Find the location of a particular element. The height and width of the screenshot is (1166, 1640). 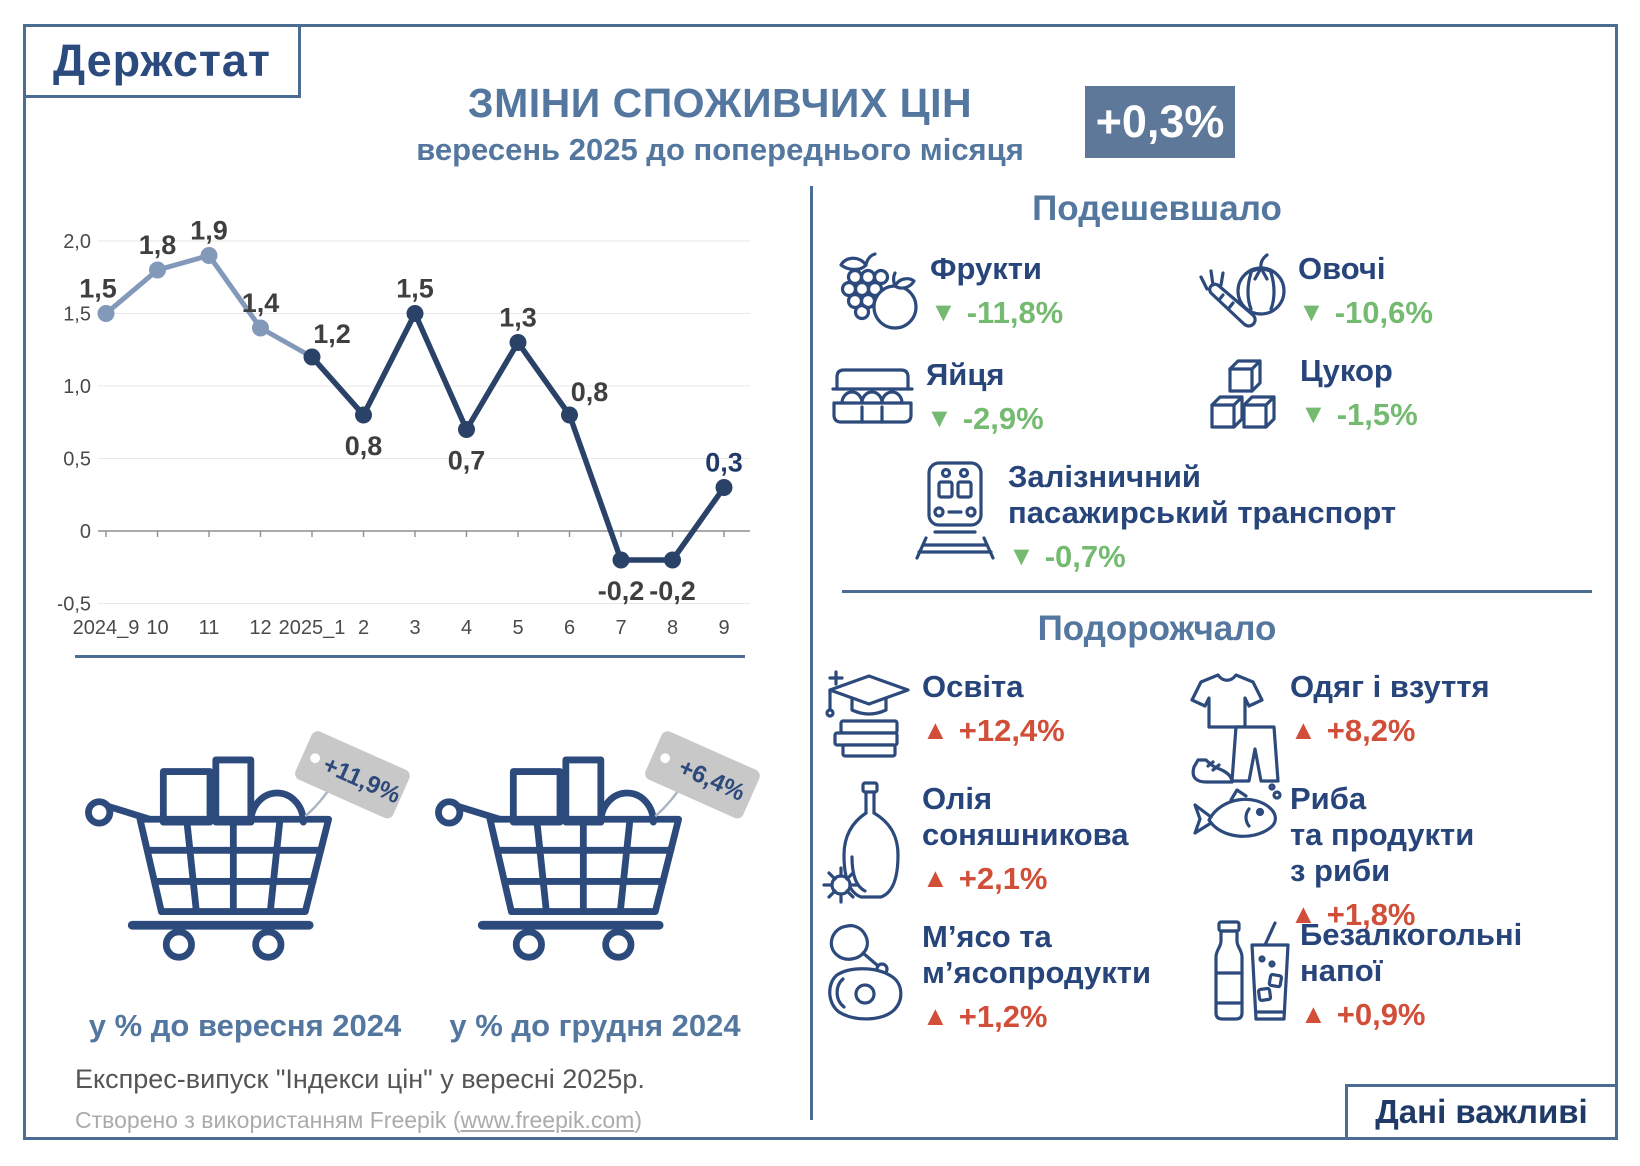

derzhstat-logo: Держстат is located at coordinates (162, 61).